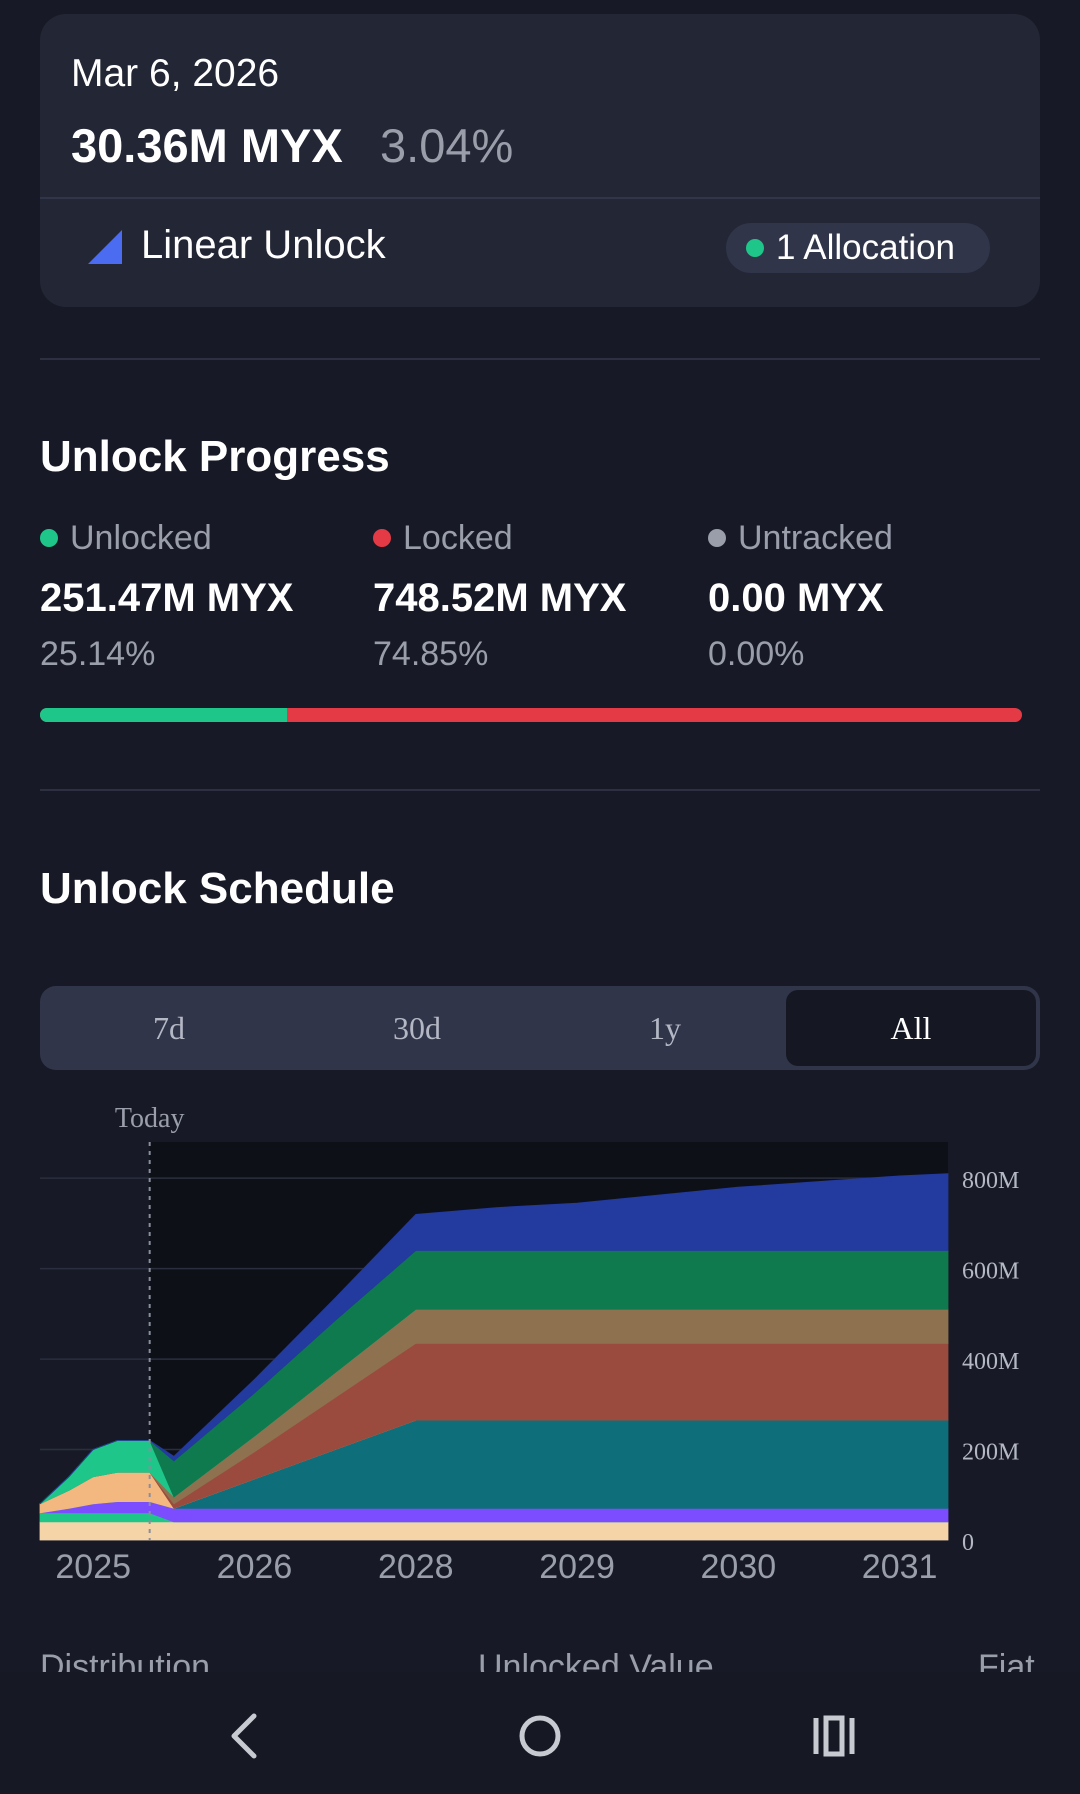 Image resolution: width=1080 pixels, height=1794 pixels. What do you see at coordinates (49, 538) in the screenshot?
I see `unlocked-dot-icon` at bounding box center [49, 538].